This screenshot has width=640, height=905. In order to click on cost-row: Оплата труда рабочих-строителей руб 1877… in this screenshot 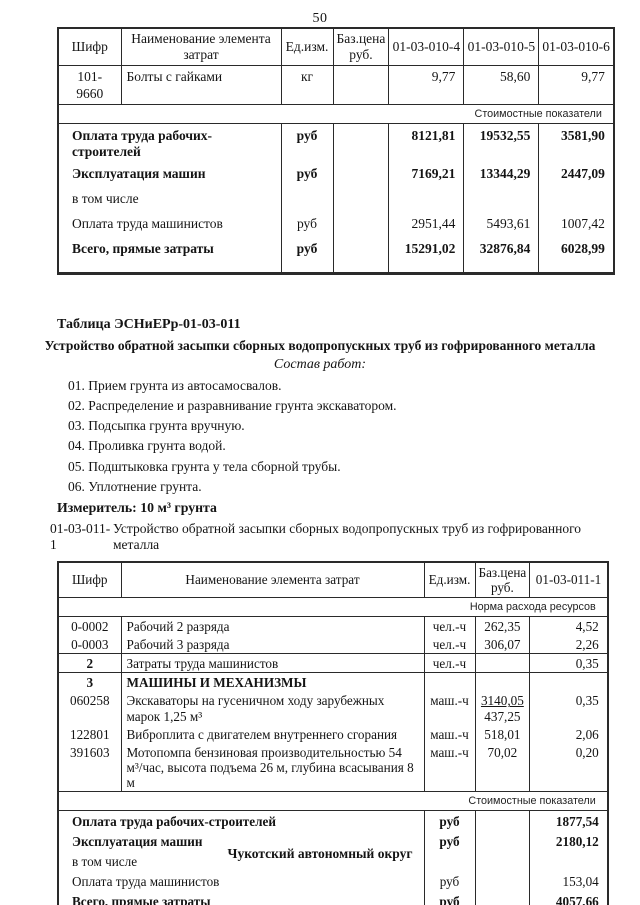, I will do `click(333, 820)`.